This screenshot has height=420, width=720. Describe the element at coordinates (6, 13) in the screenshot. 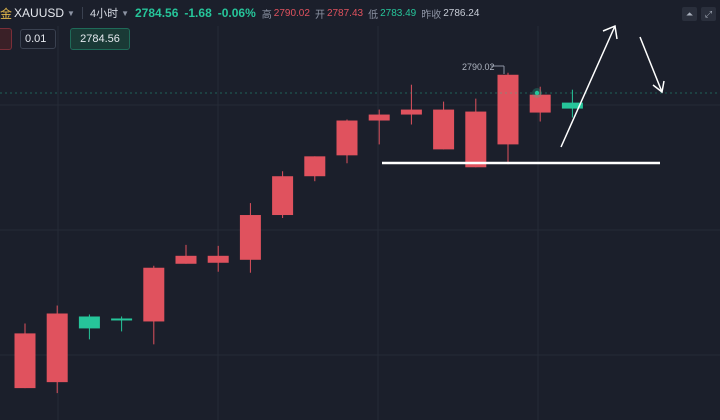

I see `gold-symbol-icon: 金` at that location.